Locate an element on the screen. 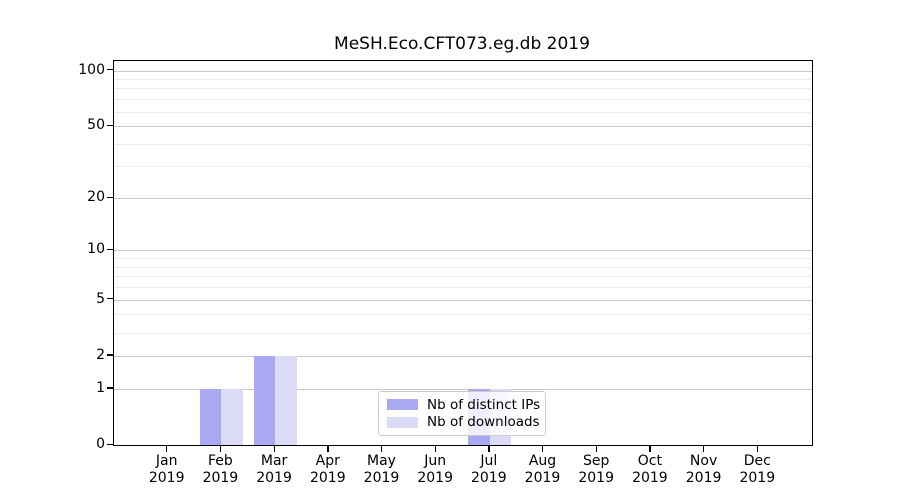  x-tick-month: Dec is located at coordinates (757, 461).